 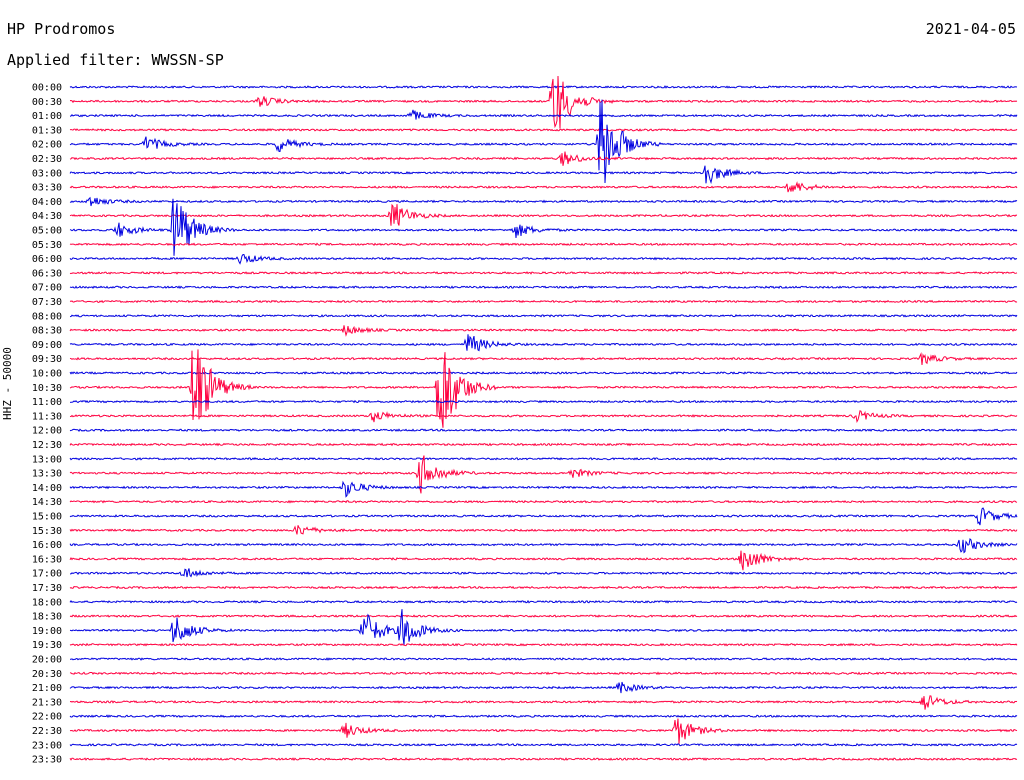 I want to click on time-label: 13:00, so click(x=47, y=459).